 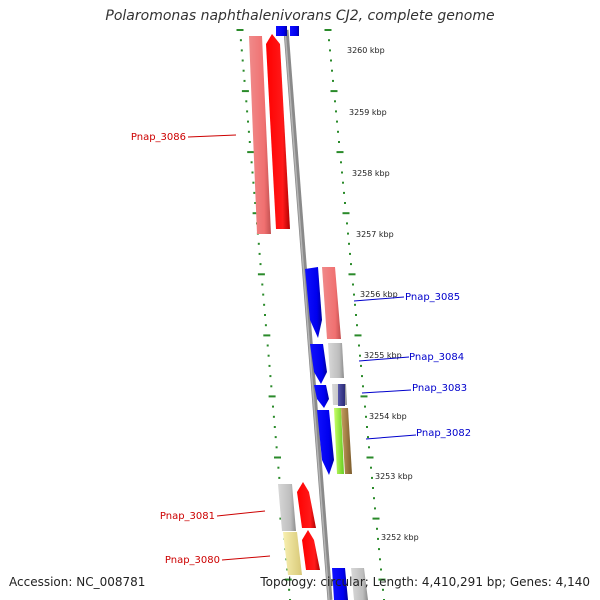 What do you see at coordinates (158, 137) in the screenshot?
I see `gene-label-Pnap_3086: Pnap_3086` at bounding box center [158, 137].